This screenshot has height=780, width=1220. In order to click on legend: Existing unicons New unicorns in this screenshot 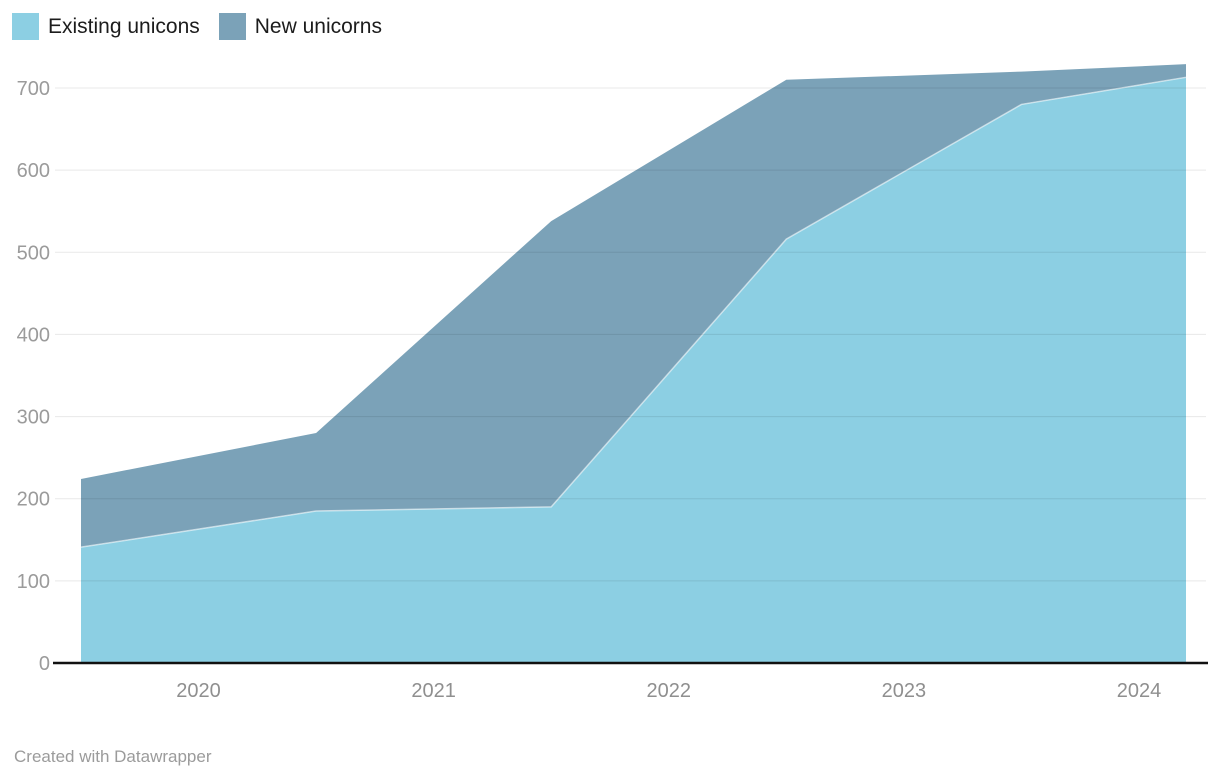, I will do `click(197, 26)`.